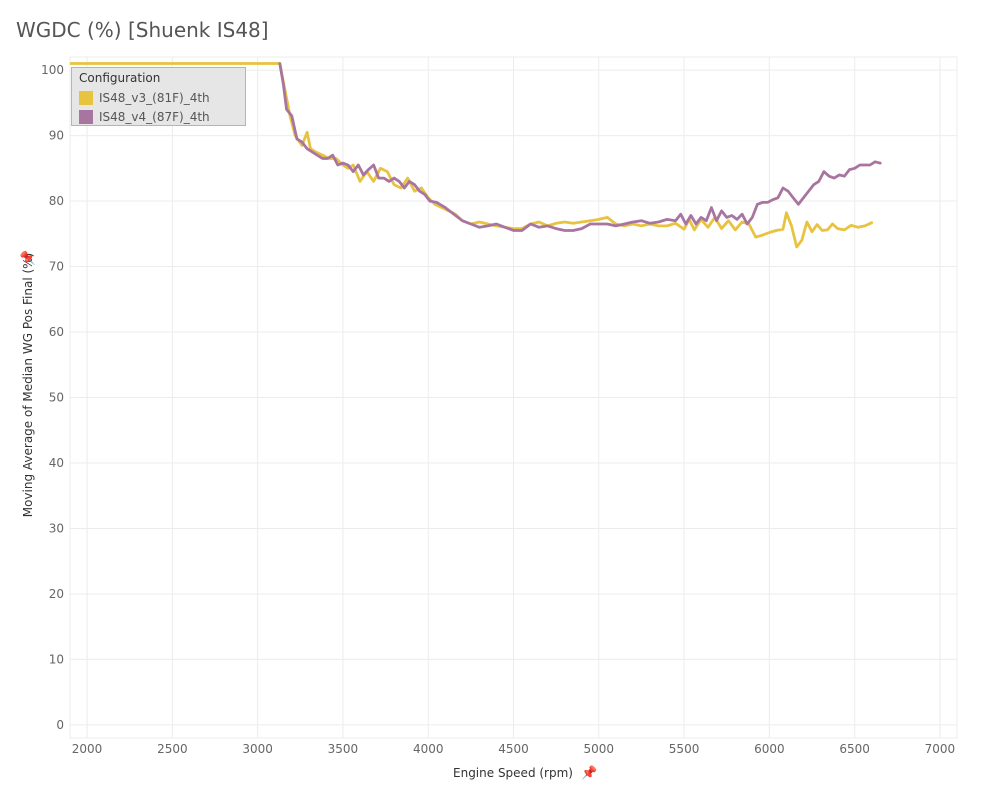 The image size is (1000, 800). What do you see at coordinates (172, 749) in the screenshot?
I see `x-tick-label: 2500` at bounding box center [172, 749].